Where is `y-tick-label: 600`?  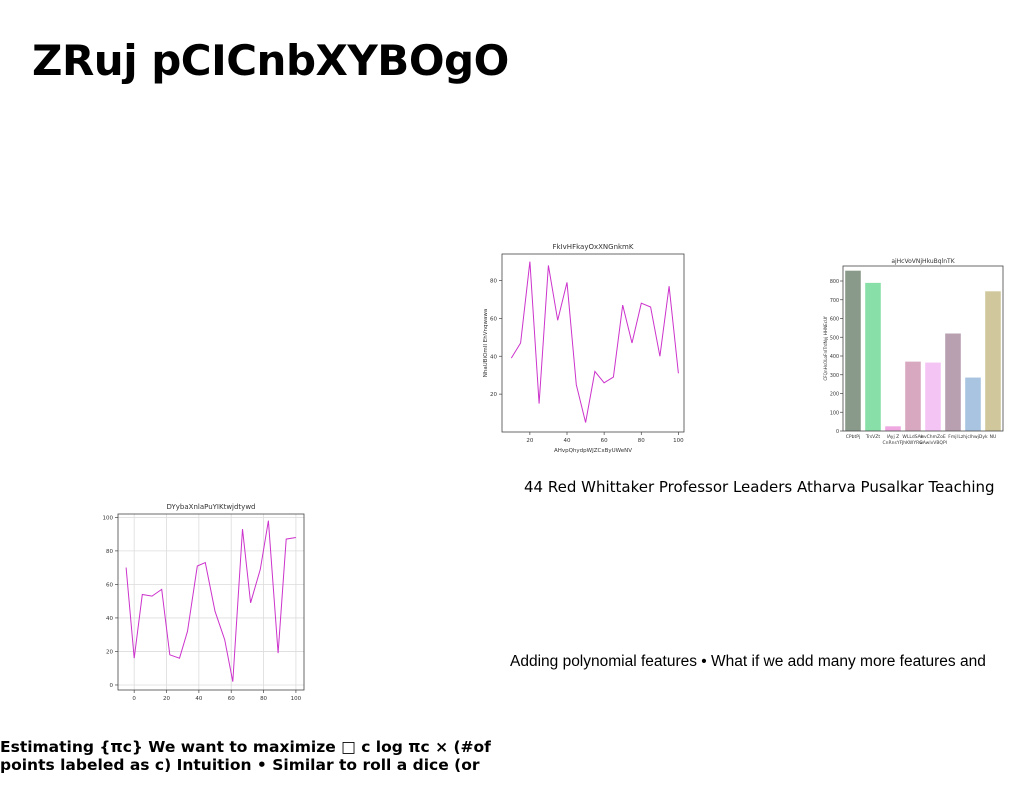 y-tick-label: 600 is located at coordinates (834, 320).